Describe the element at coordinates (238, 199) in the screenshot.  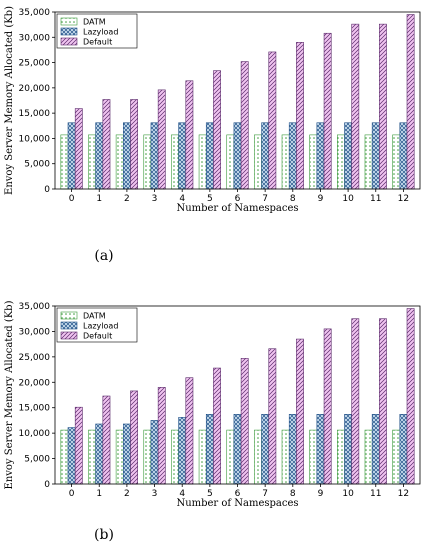
I see `x-tick-label: 6` at that location.